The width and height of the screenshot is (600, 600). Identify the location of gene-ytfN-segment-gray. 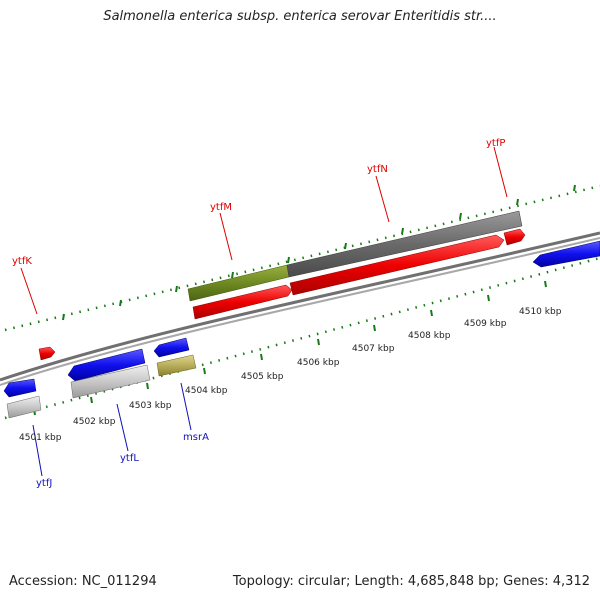
(404, 244).